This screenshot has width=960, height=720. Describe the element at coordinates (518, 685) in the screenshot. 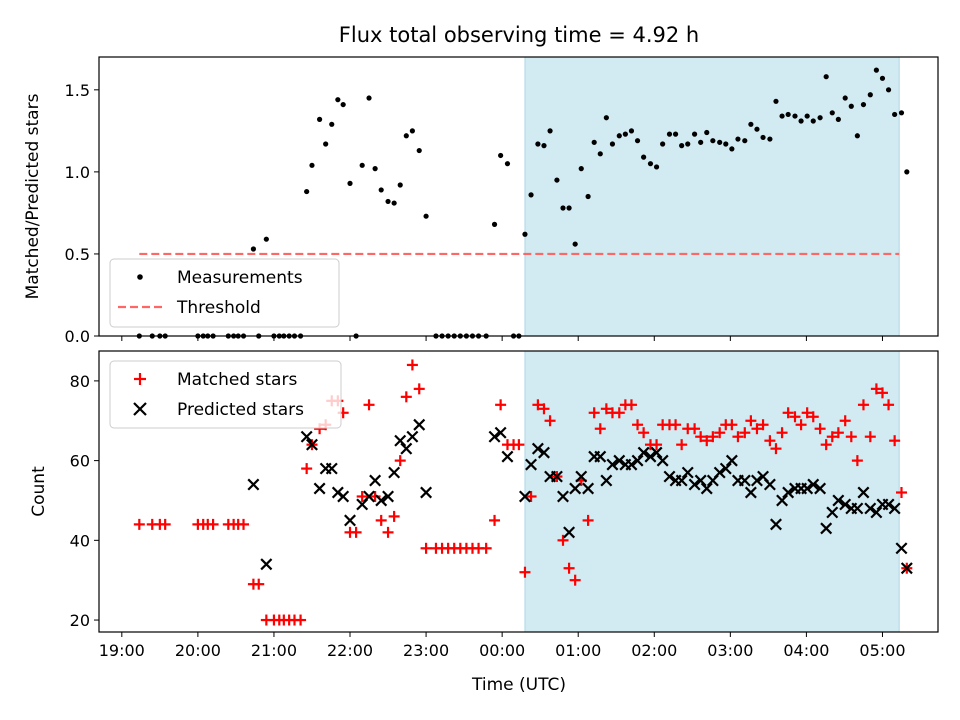

I see `x-axis-label: Time (UTC)` at that location.